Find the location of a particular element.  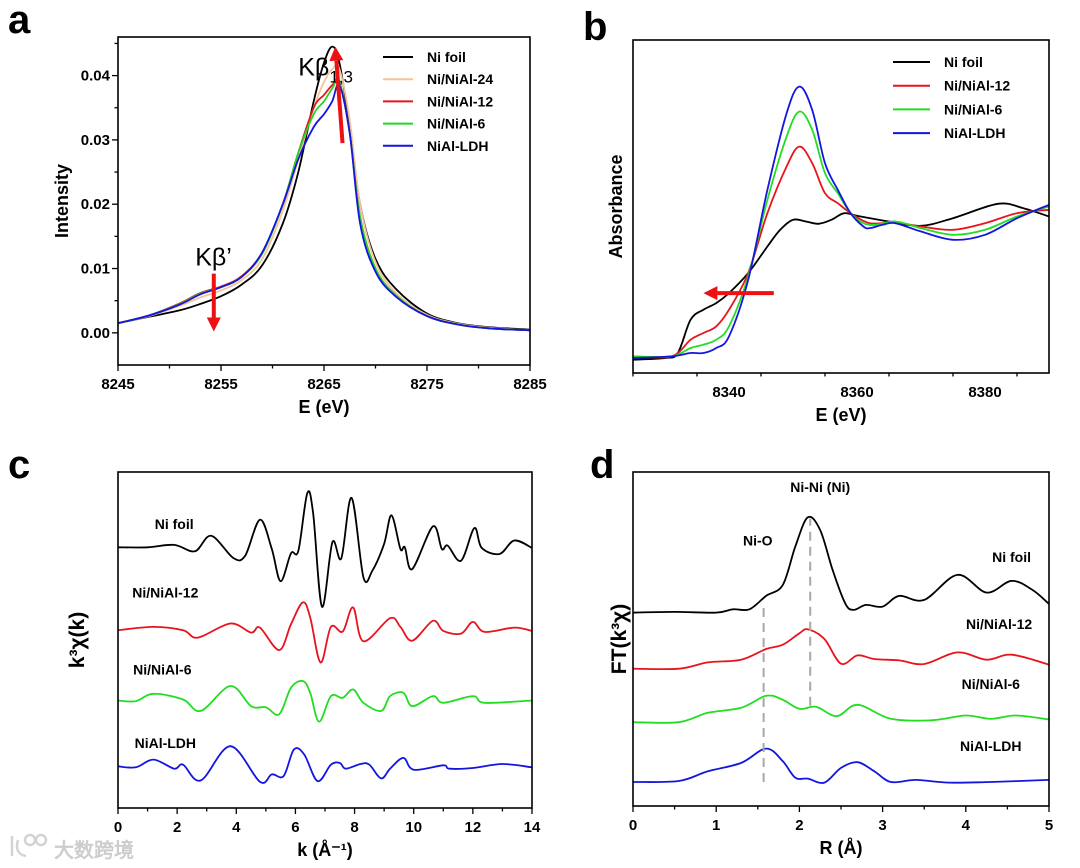

annotation-text: Ni-O is located at coordinates (758, 540).